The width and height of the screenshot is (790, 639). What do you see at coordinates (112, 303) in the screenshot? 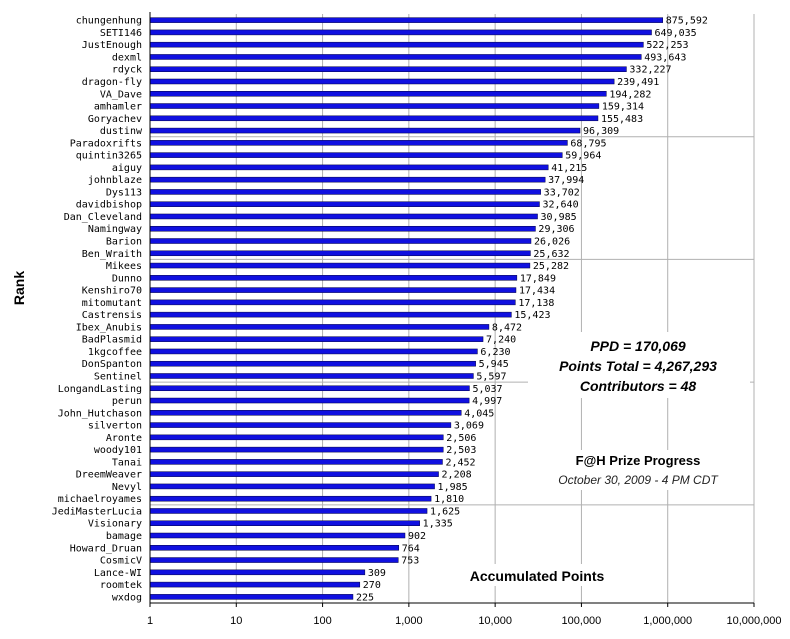
I see `category-label: mitomutant` at bounding box center [112, 303].